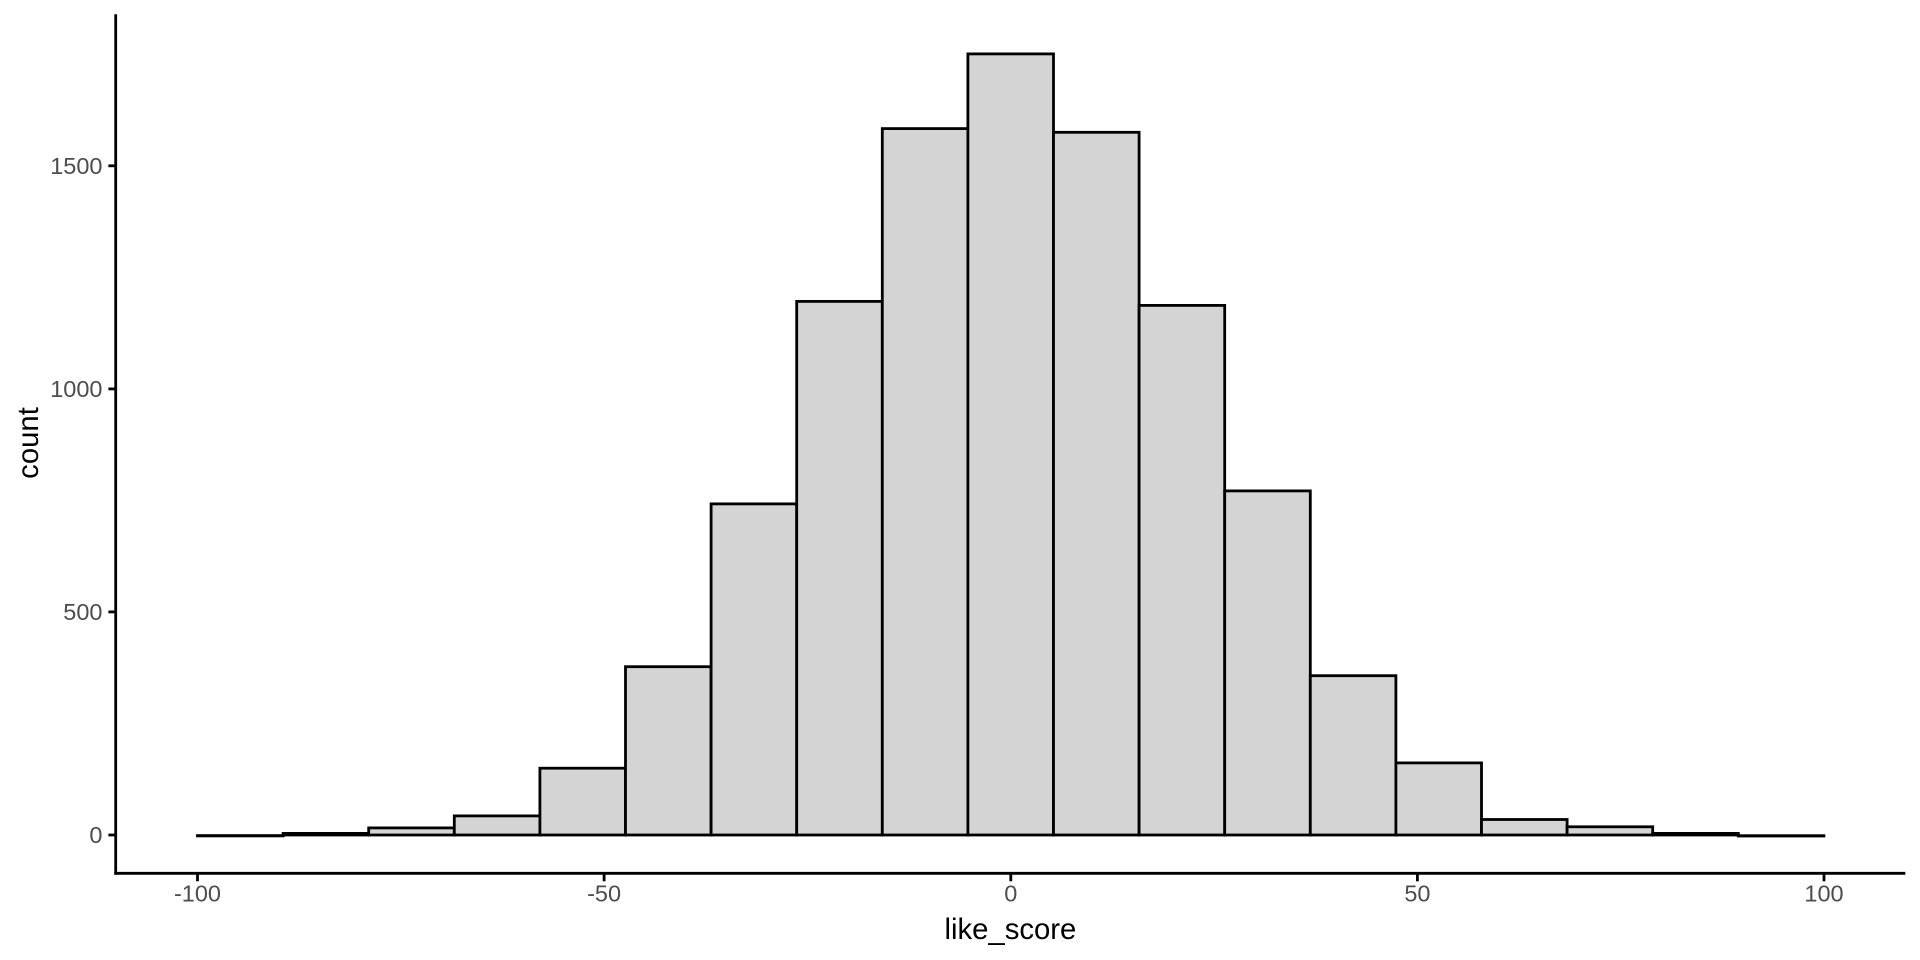  I want to click on svg-text: 500, so click(82, 612).